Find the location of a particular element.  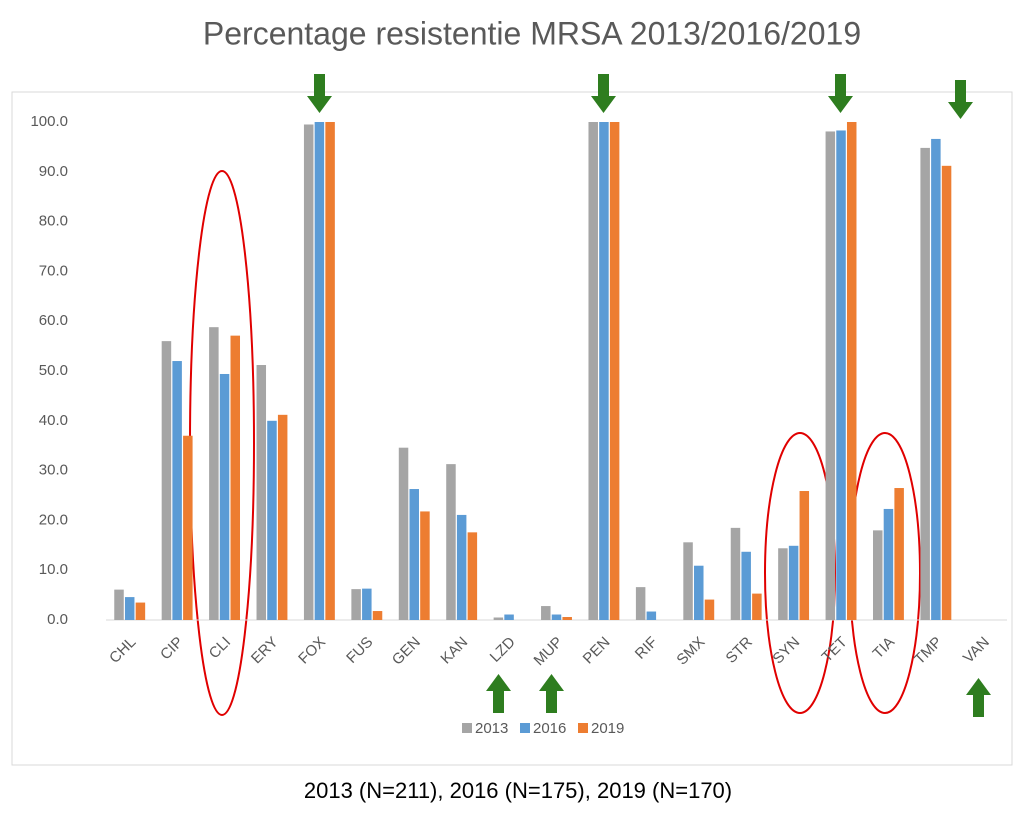

y-tick-label: 60.0 is located at coordinates (53, 320).